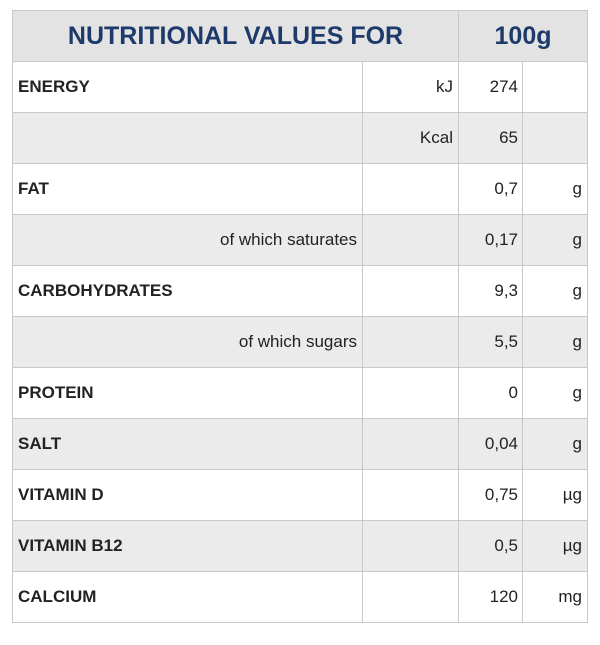 This screenshot has width=600, height=645. I want to click on value: 120, so click(490, 597).